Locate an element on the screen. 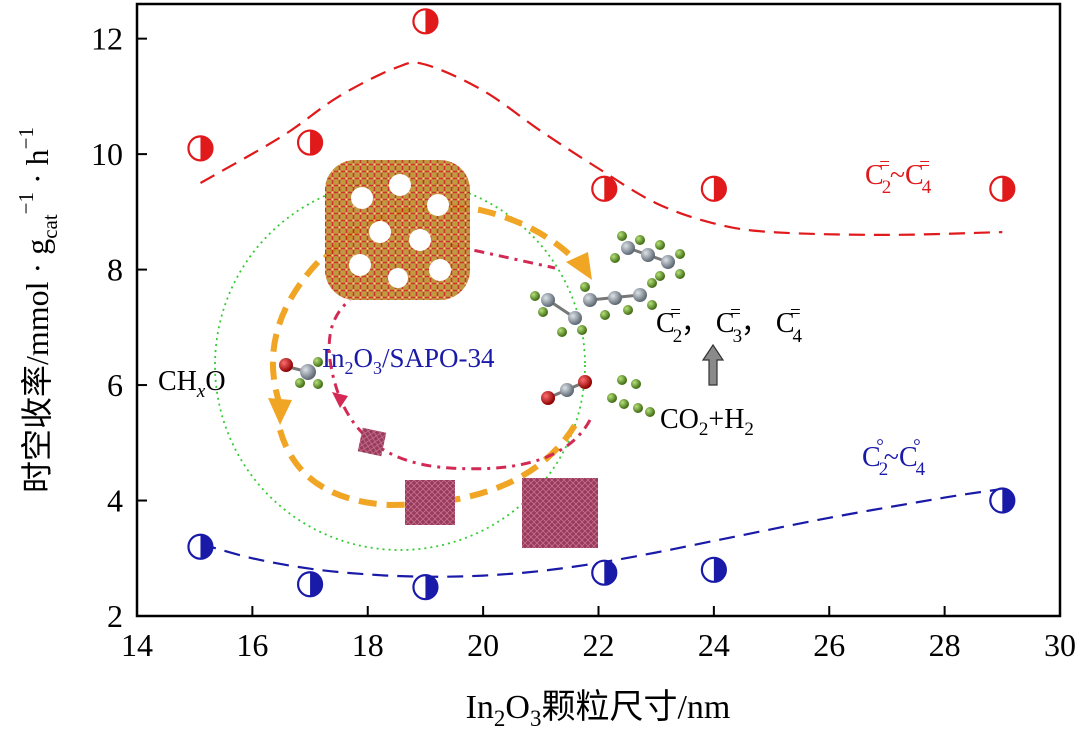 The height and width of the screenshot is (738, 1080). x-tick-label: 18 is located at coordinates (368, 645).